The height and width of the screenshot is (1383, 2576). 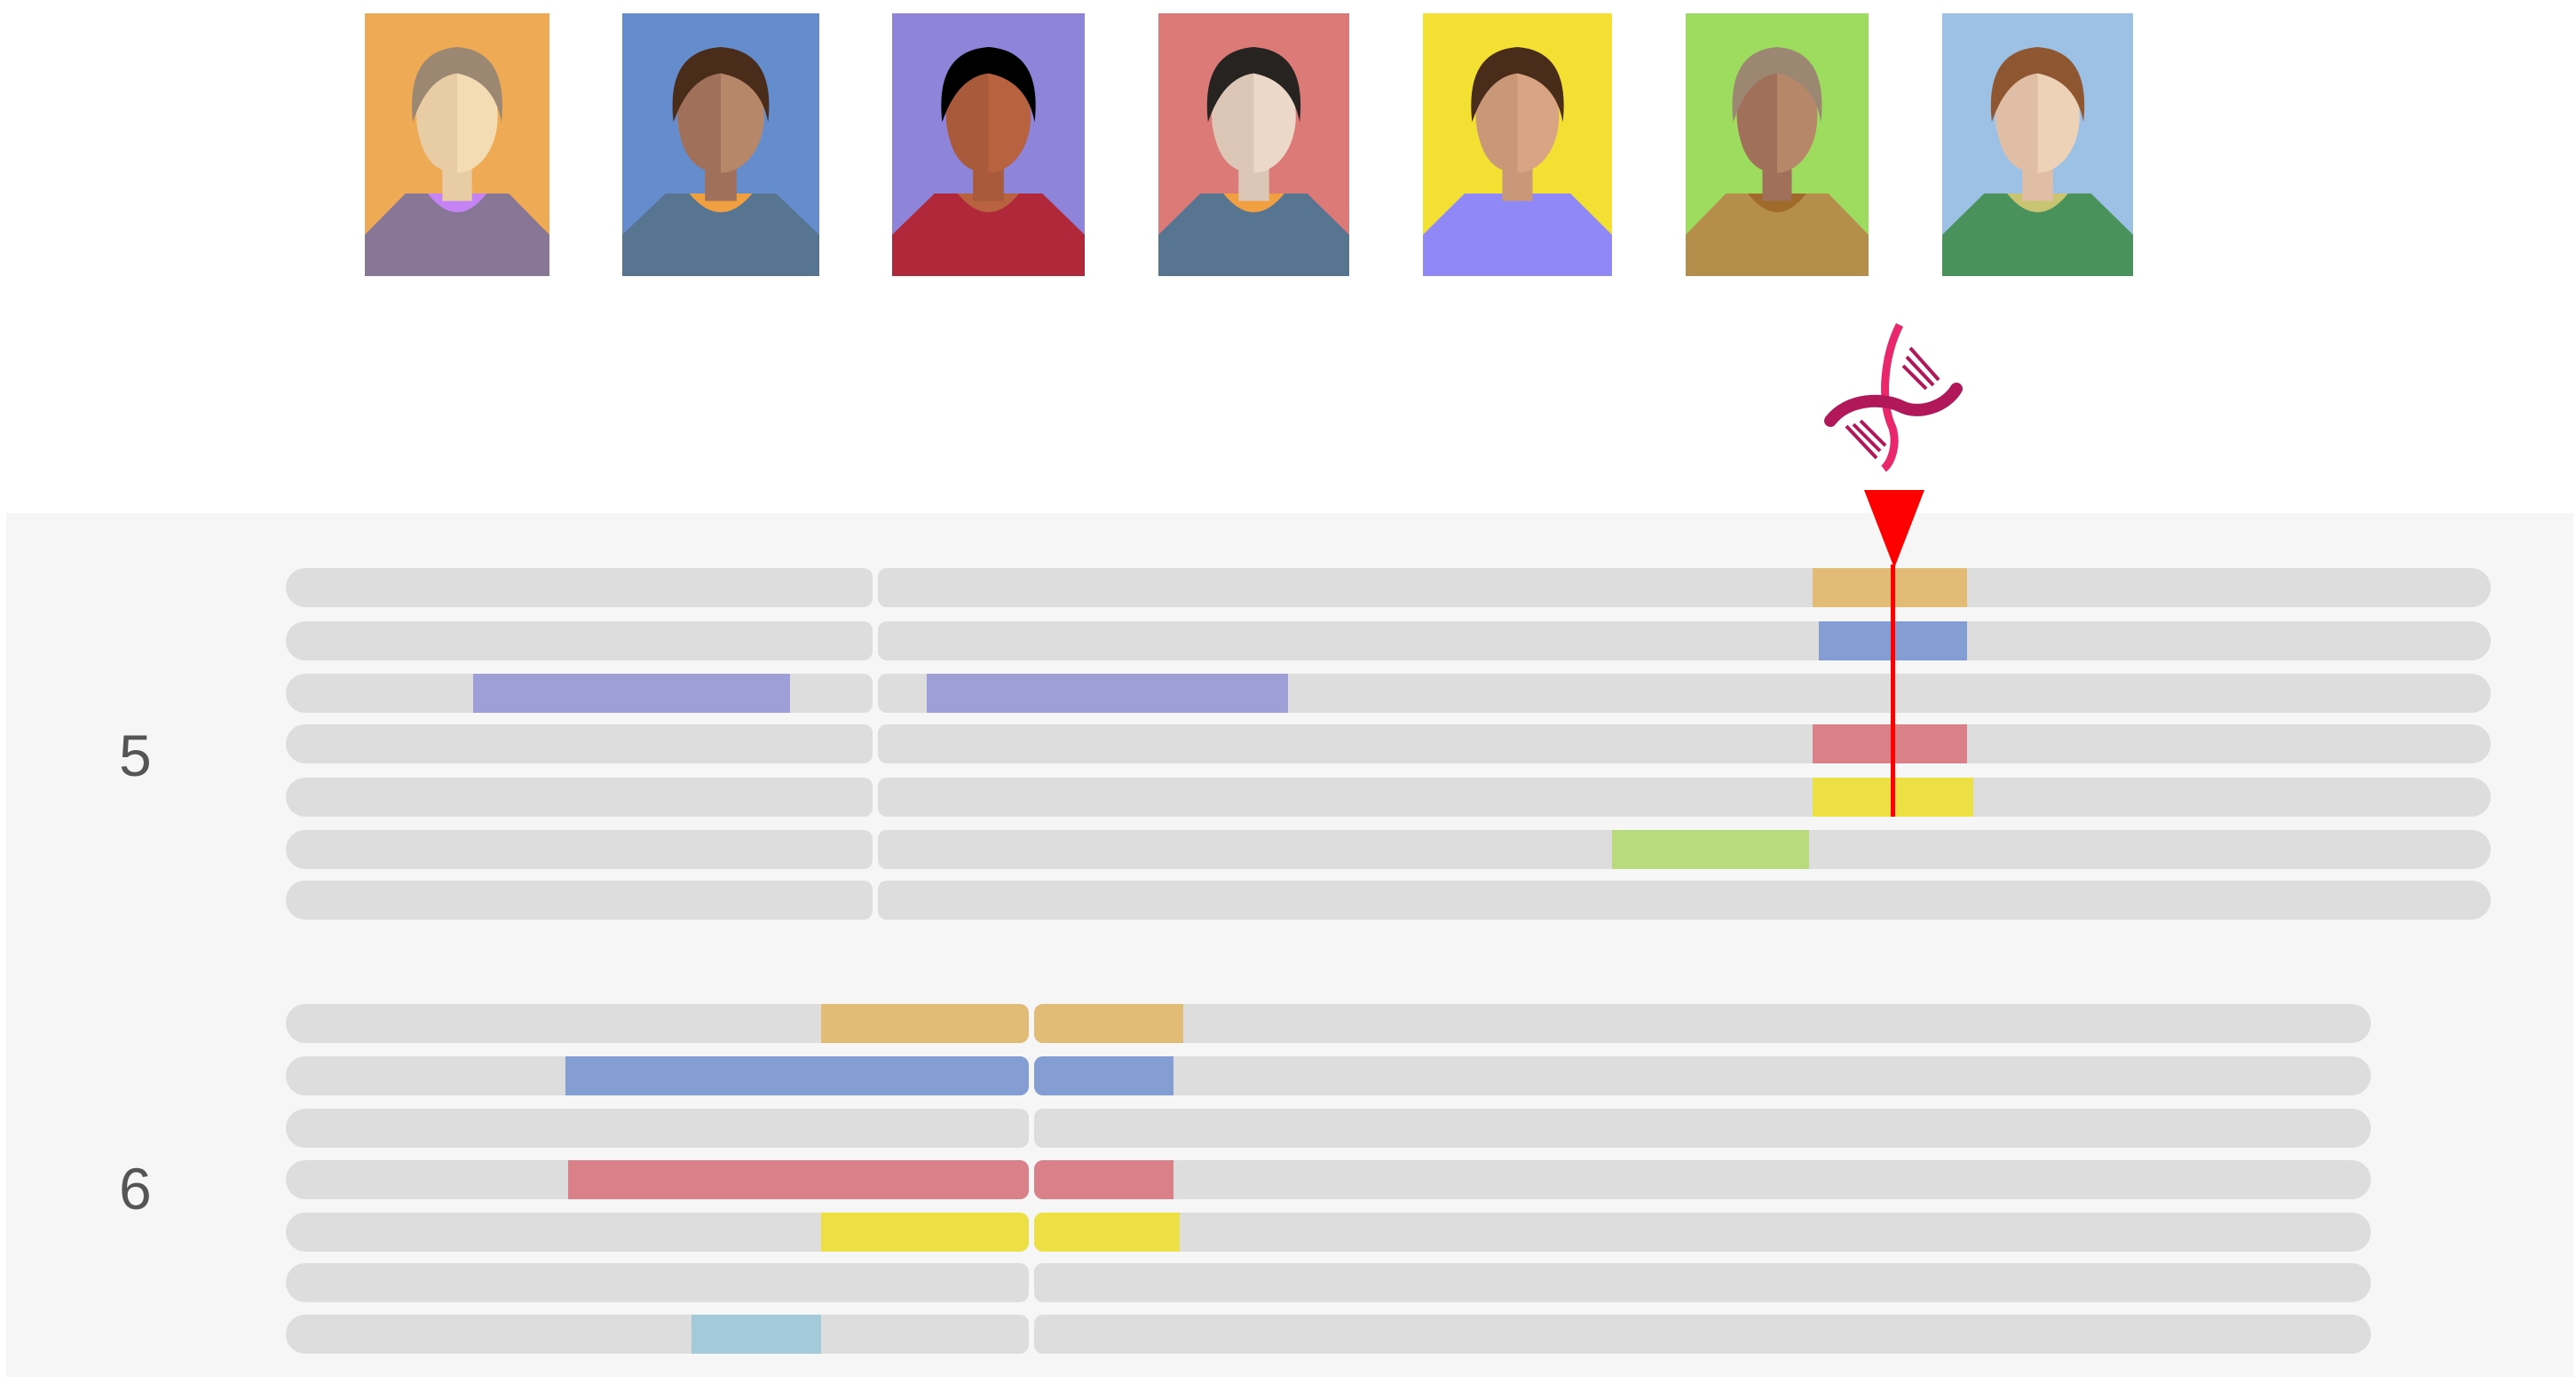 I want to click on man-avatar-icon, so click(x=720, y=144).